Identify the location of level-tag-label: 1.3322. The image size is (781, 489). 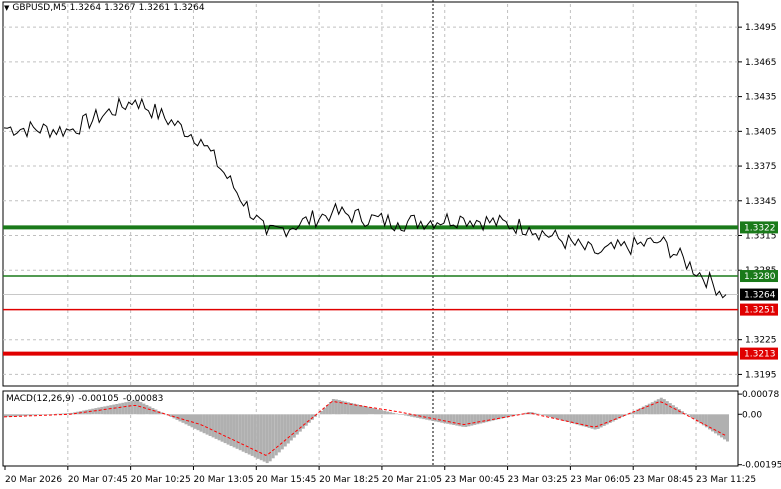
(760, 228).